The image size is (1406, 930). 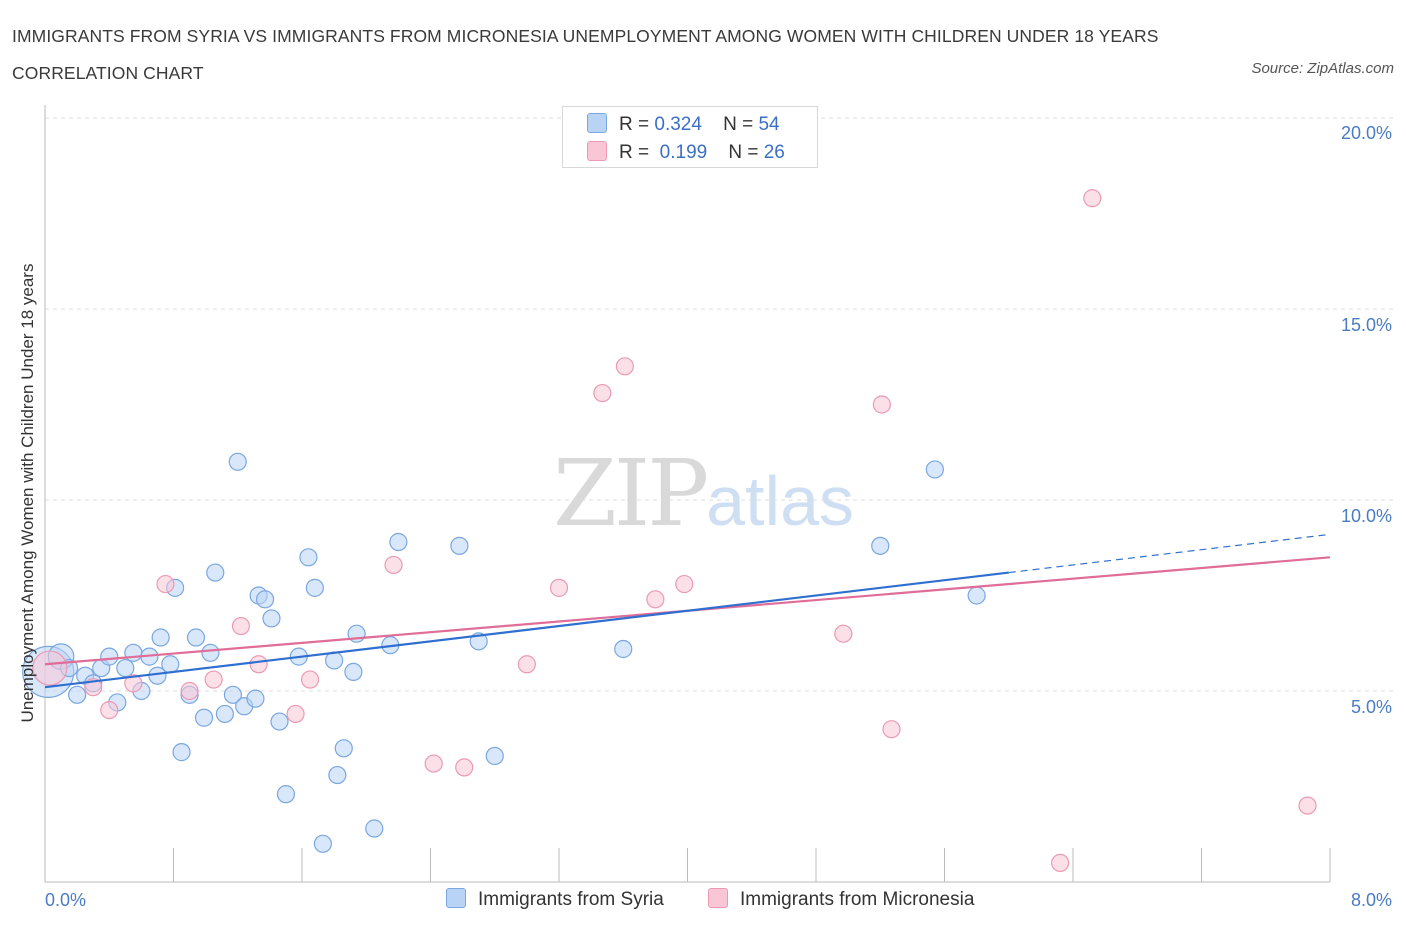 I want to click on watermark: ZIPatlas, so click(x=703, y=493).